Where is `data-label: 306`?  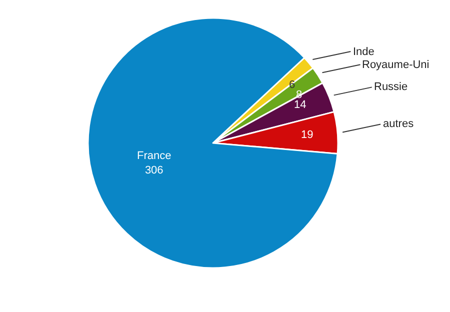 data-label: 306 is located at coordinates (154, 170).